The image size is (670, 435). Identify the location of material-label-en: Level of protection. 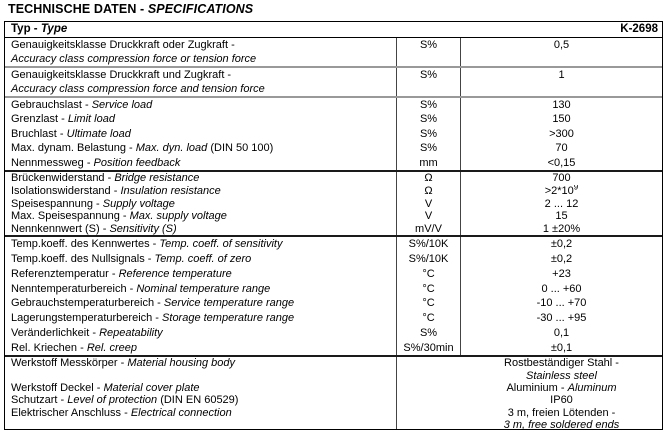
(112, 400).